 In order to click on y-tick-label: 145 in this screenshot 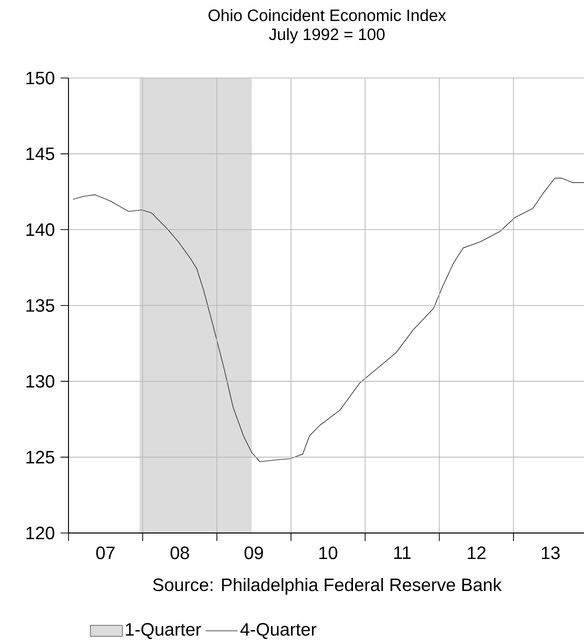, I will do `click(40, 154)`.